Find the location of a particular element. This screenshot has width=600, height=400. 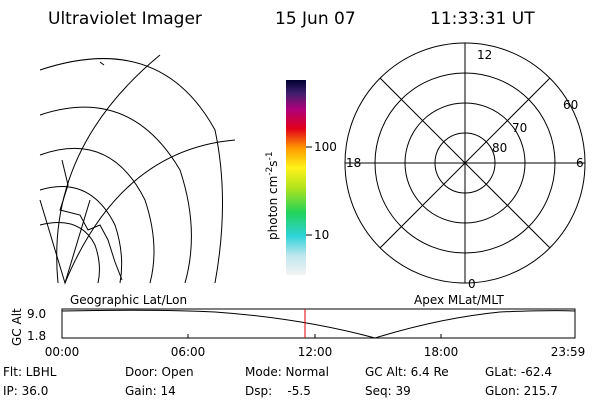

timeline-frame is located at coordinates (318, 323).